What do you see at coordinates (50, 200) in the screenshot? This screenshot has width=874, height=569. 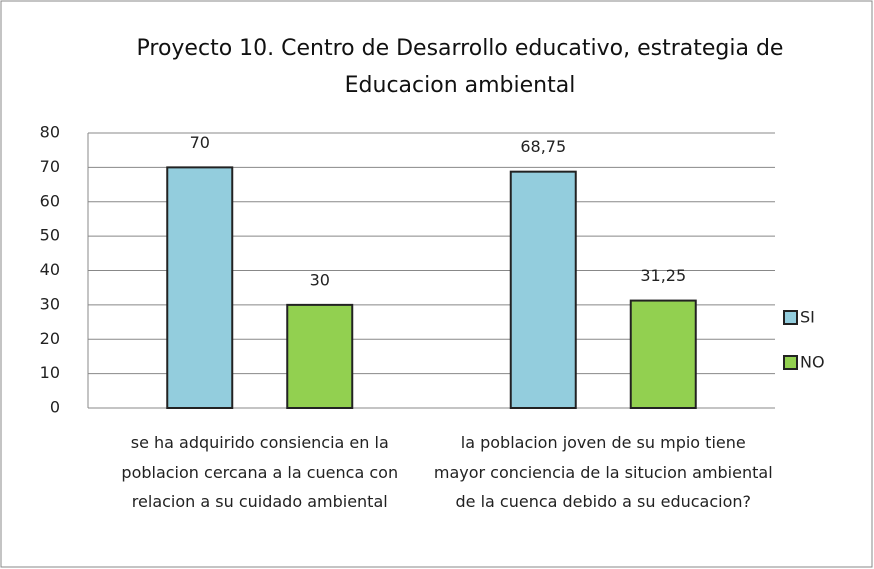 I see `y-tick-label: 60` at bounding box center [50, 200].